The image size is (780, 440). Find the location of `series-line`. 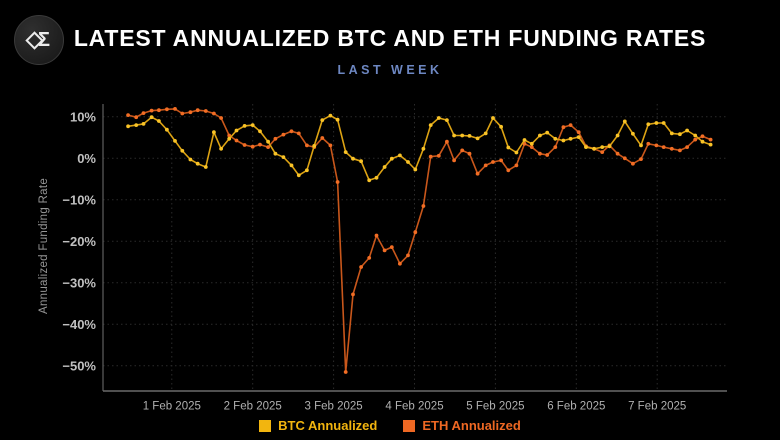

series-line is located at coordinates (419, 148).